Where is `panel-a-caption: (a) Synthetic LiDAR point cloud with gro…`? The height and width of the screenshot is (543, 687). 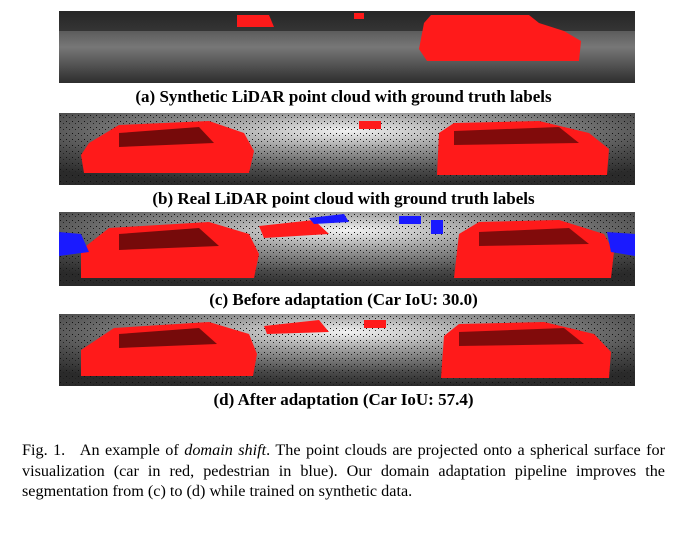 panel-a-caption: (a) Synthetic LiDAR point cloud with gro… is located at coordinates (343, 96).